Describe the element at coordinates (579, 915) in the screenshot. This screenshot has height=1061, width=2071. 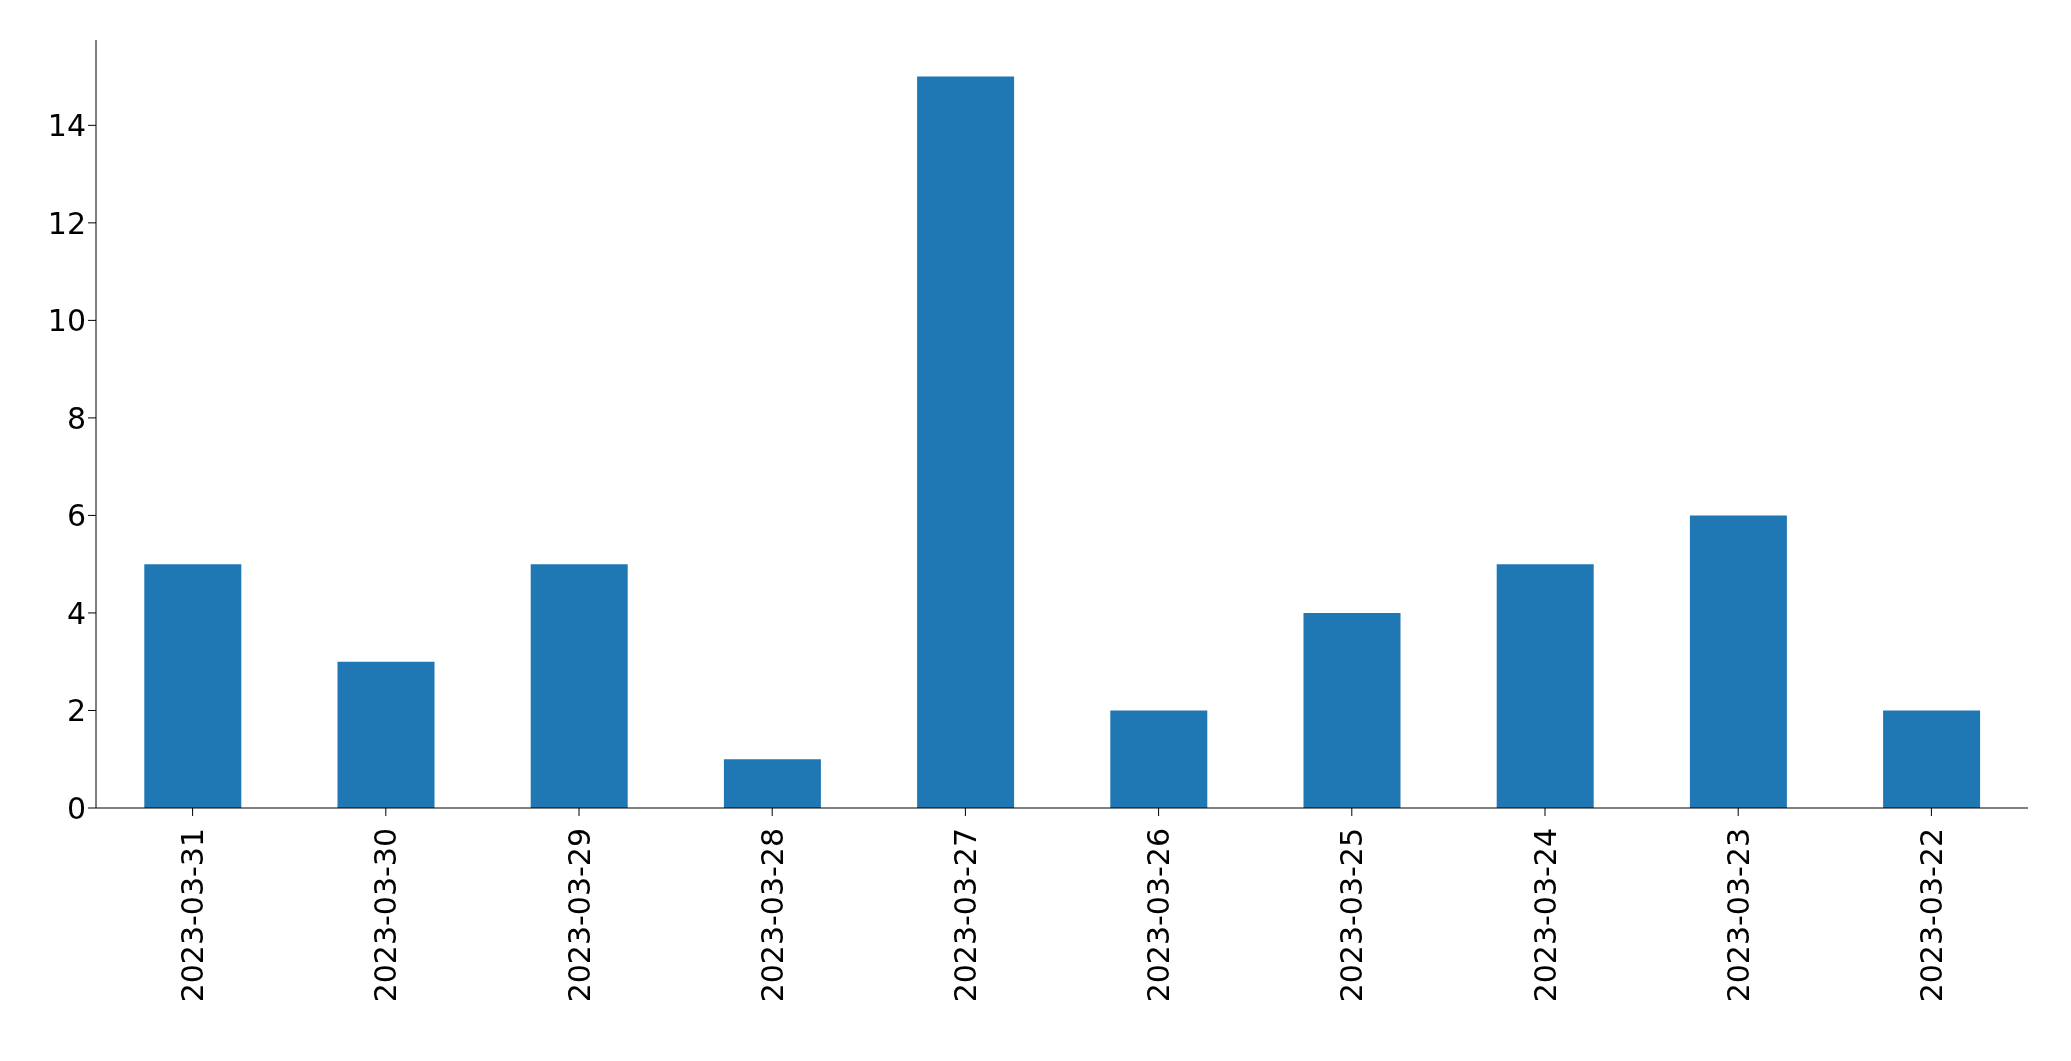
I see `x-tick-label: 2023-03-29` at that location.